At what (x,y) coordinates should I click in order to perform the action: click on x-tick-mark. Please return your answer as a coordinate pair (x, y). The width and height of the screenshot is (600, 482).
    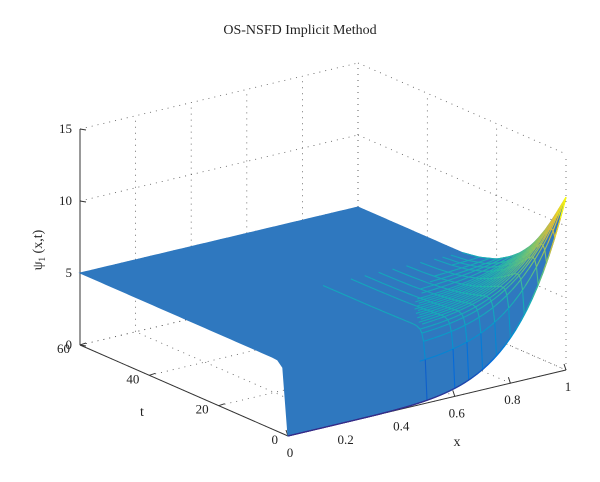
    Looking at the image, I should click on (565, 367).